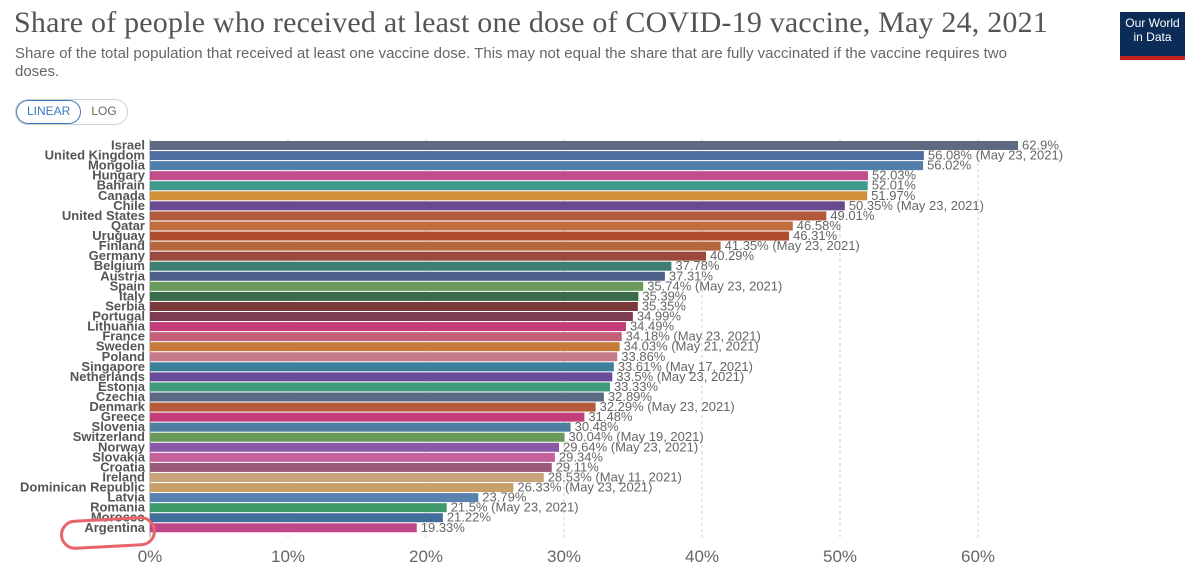 Image resolution: width=1200 pixels, height=573 pixels. Describe the element at coordinates (815, 235) in the screenshot. I see `value-label: 46.31%` at that location.